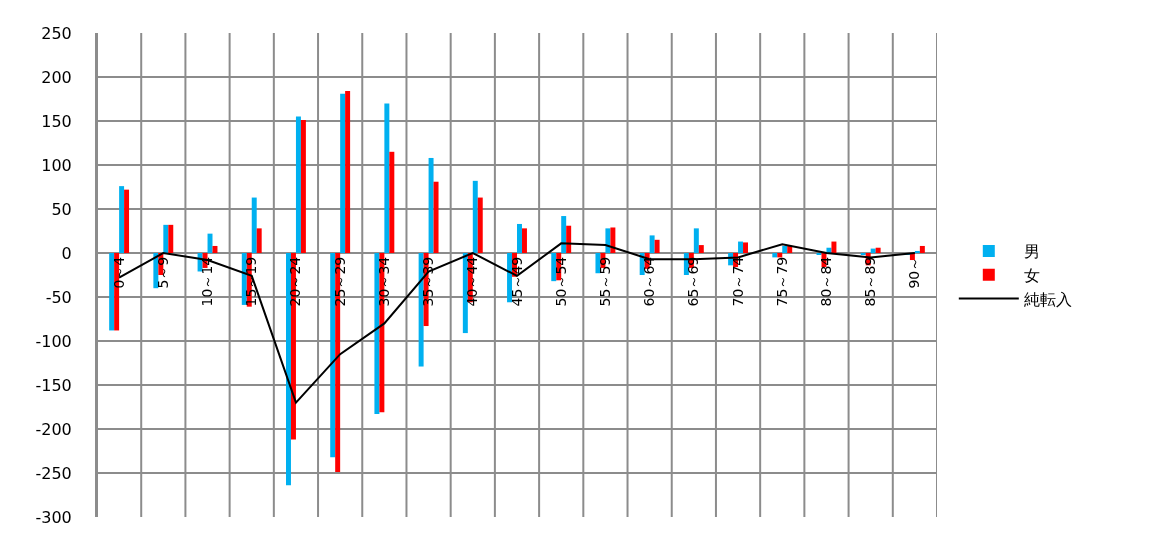 Image resolution: width=1157 pixels, height=537 pixels. I want to click on x-tick-label: 85～89, so click(870, 281).